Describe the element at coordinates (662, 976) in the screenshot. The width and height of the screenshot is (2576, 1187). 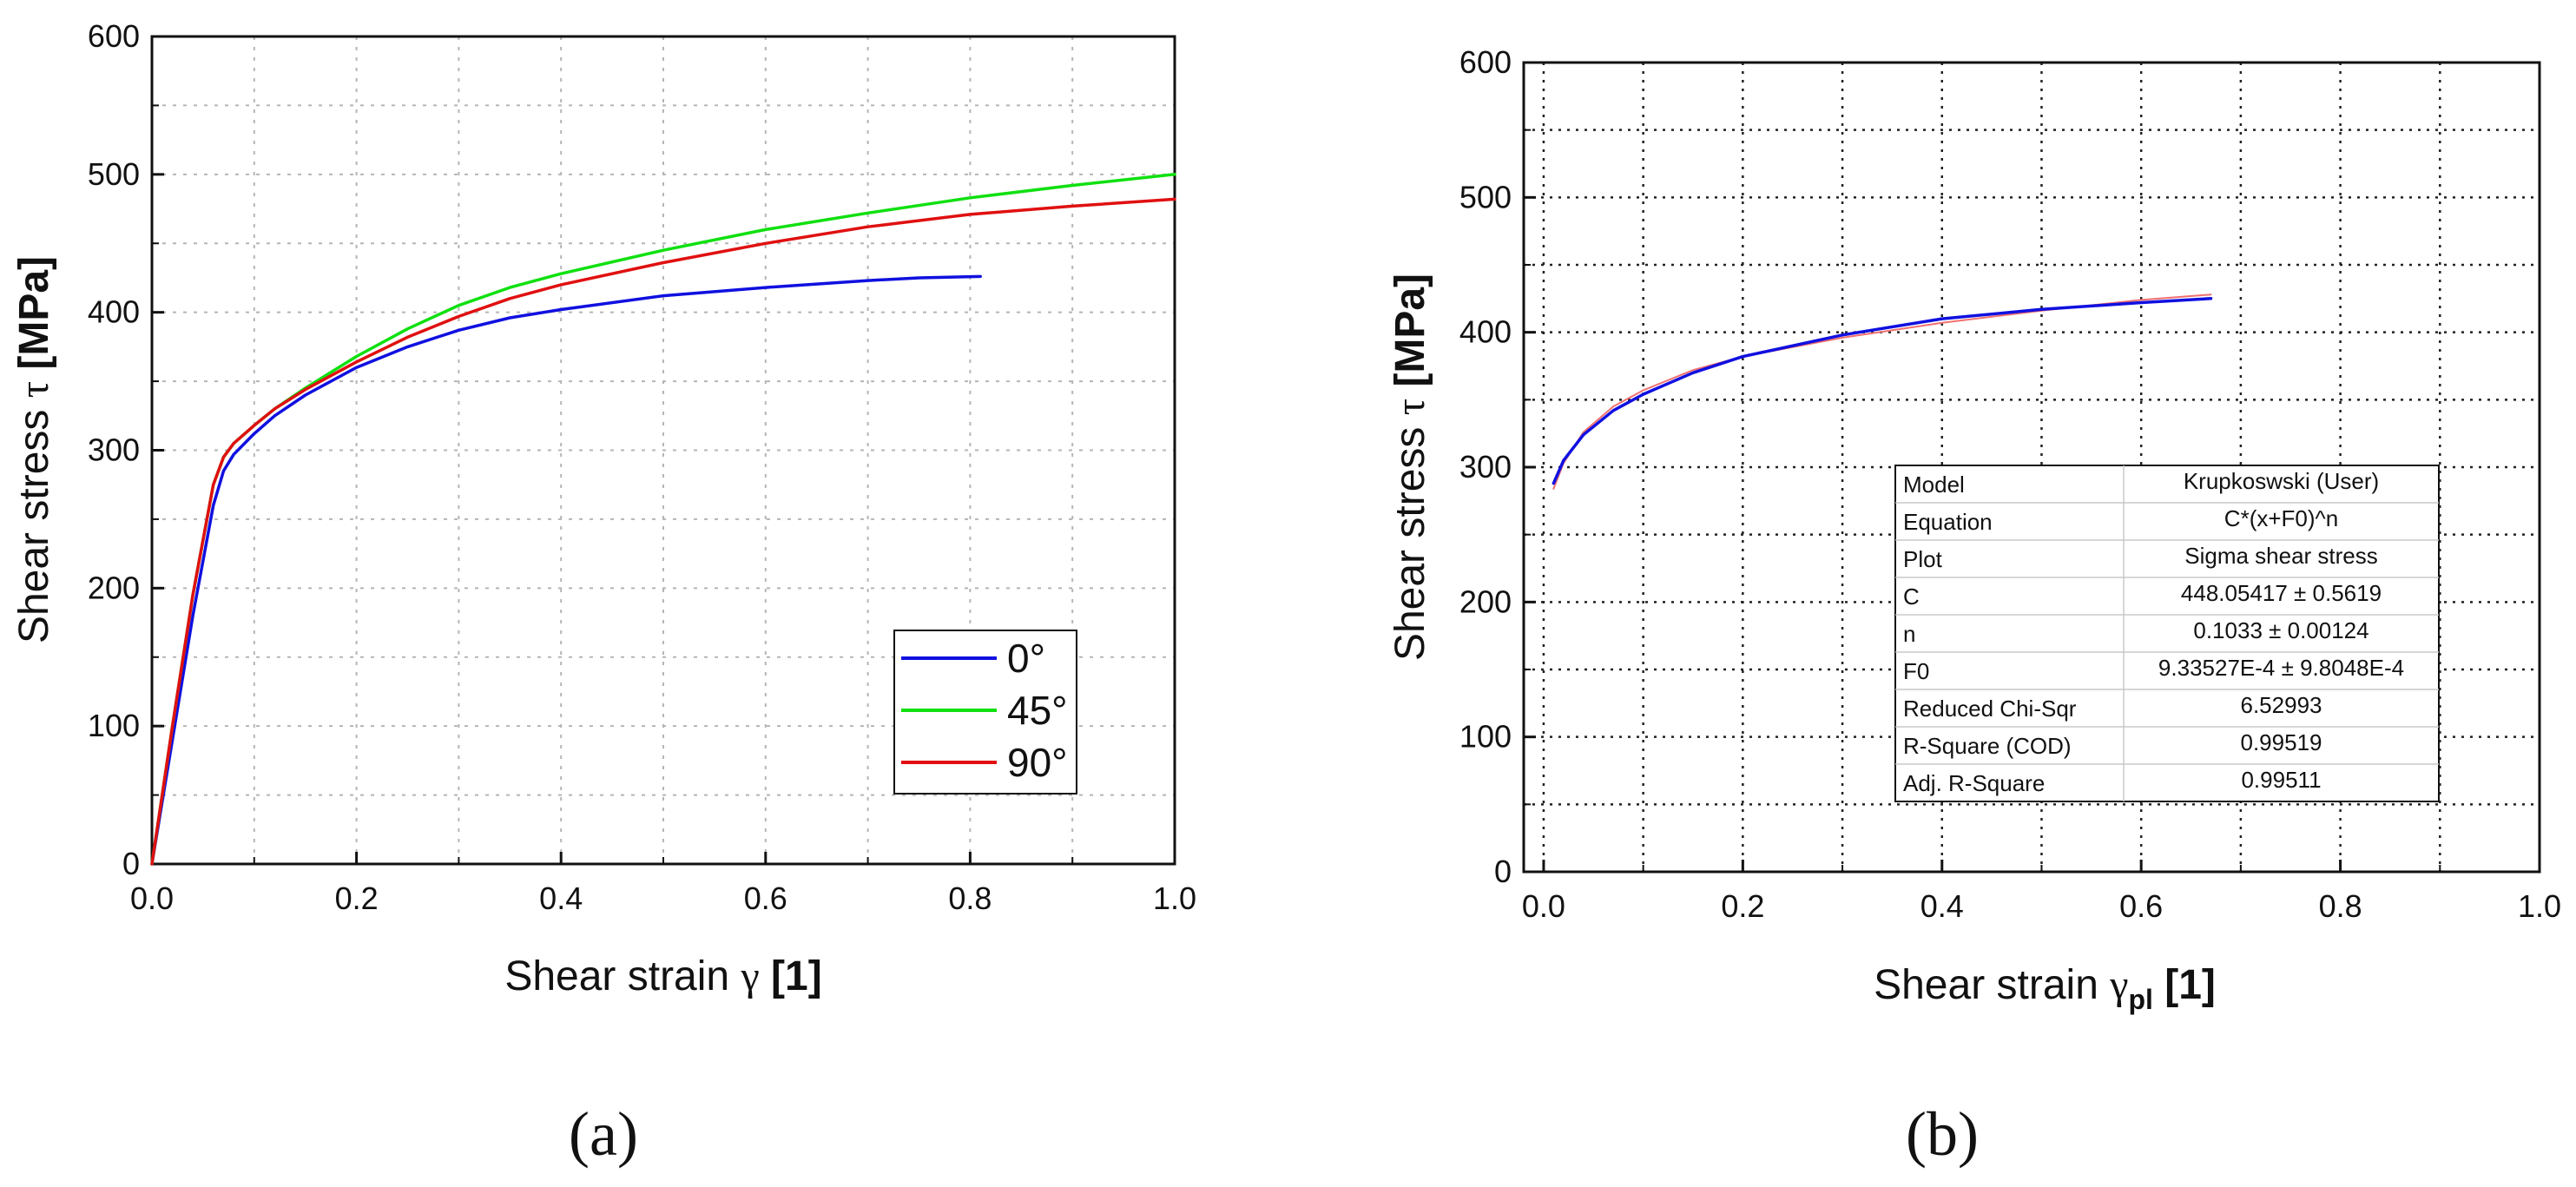
I see `chart-a-xlabel: Shear strain γ [1]` at that location.